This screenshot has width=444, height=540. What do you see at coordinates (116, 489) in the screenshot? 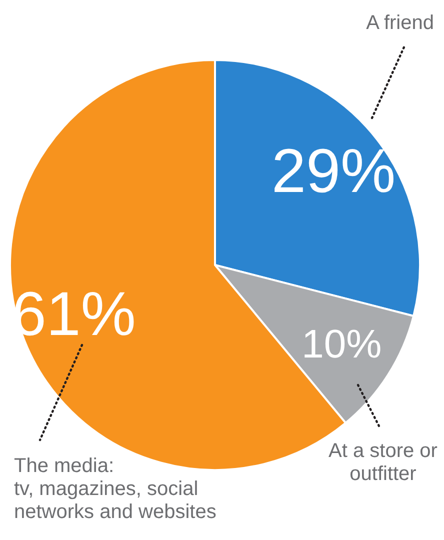
I see `slice-label: The media: tv, magazines, social networks and websites` at bounding box center [116, 489].